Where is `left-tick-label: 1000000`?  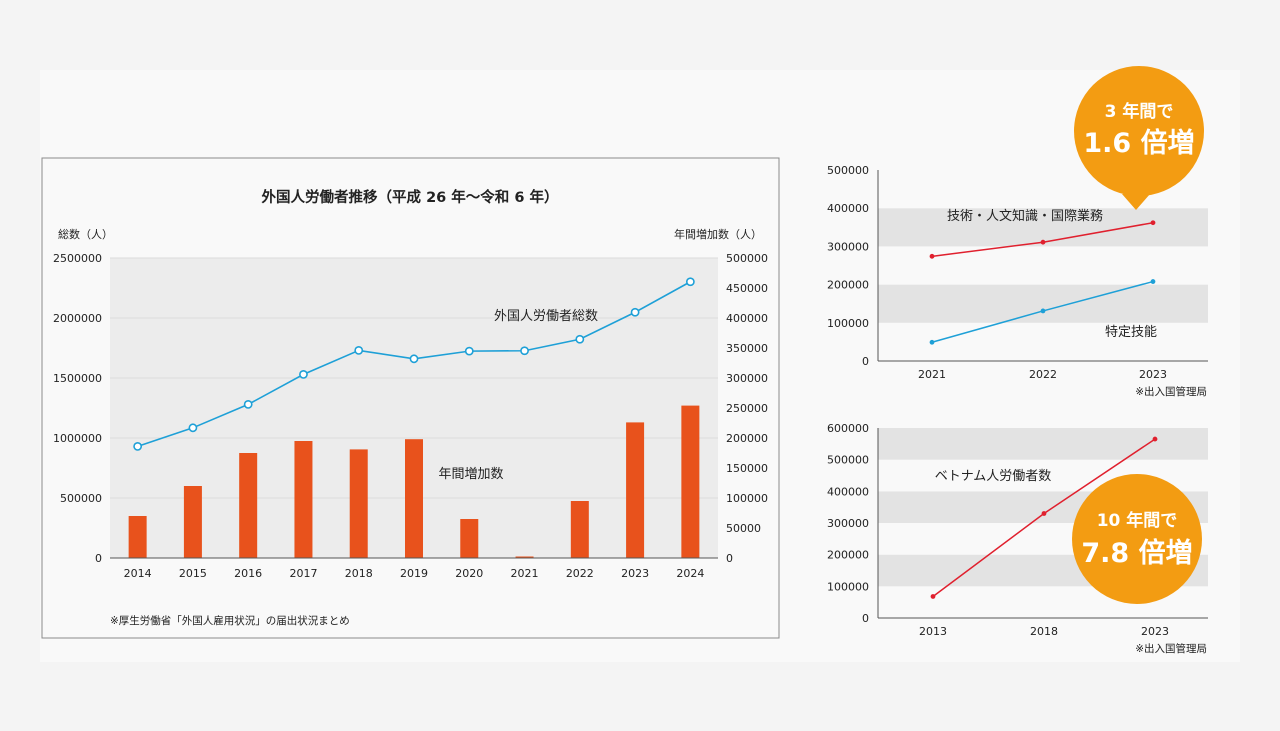 left-tick-label: 1000000 is located at coordinates (77, 438).